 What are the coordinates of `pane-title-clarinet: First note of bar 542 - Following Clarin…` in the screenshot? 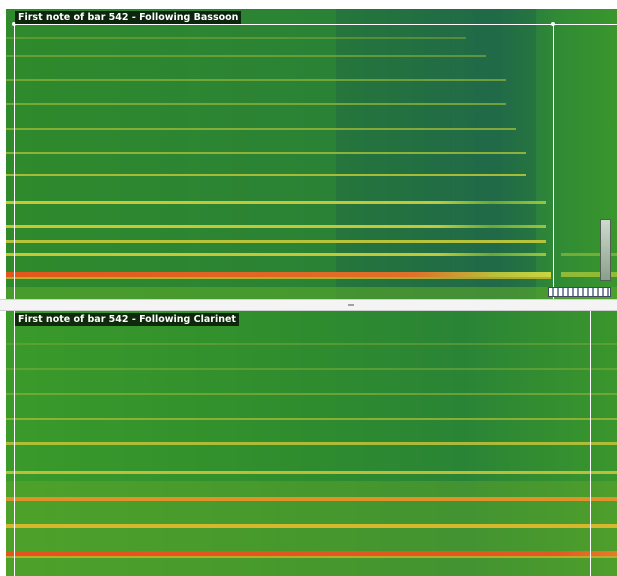 It's located at (127, 319).